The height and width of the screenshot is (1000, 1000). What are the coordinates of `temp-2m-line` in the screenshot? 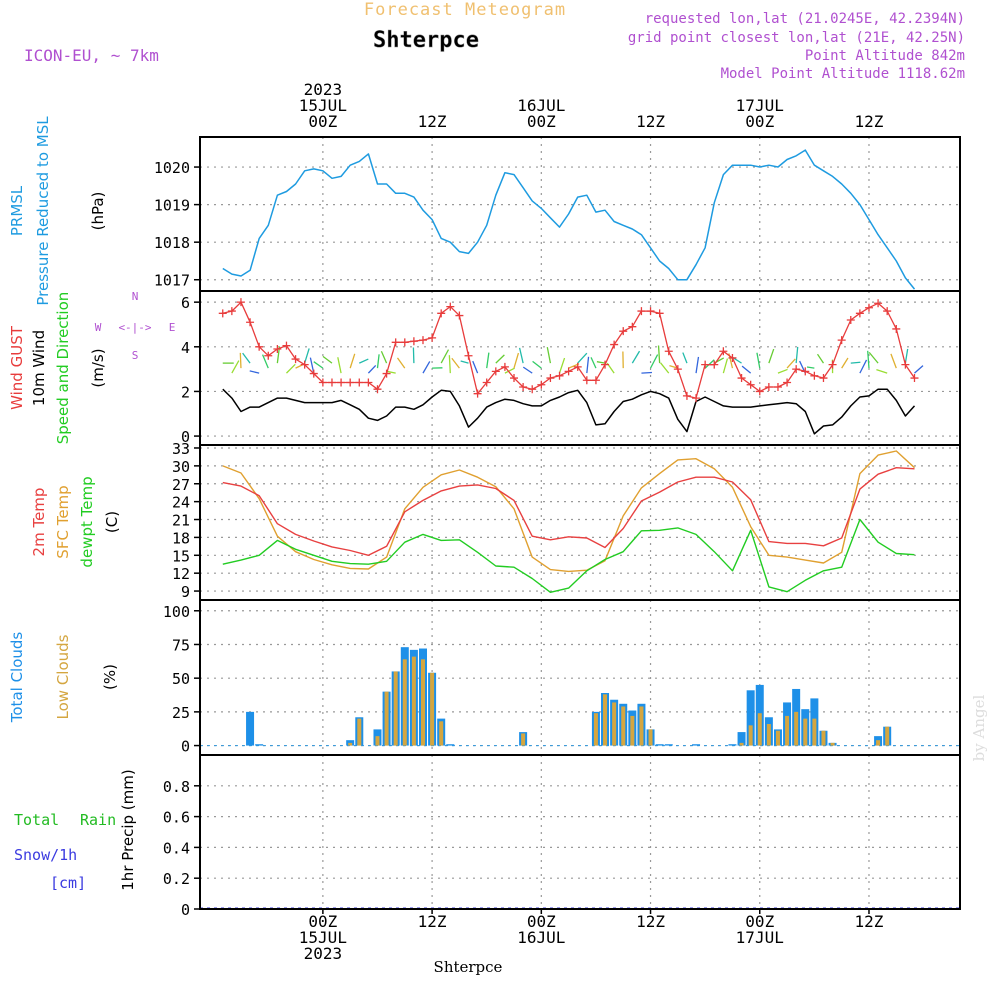 It's located at (568, 511).